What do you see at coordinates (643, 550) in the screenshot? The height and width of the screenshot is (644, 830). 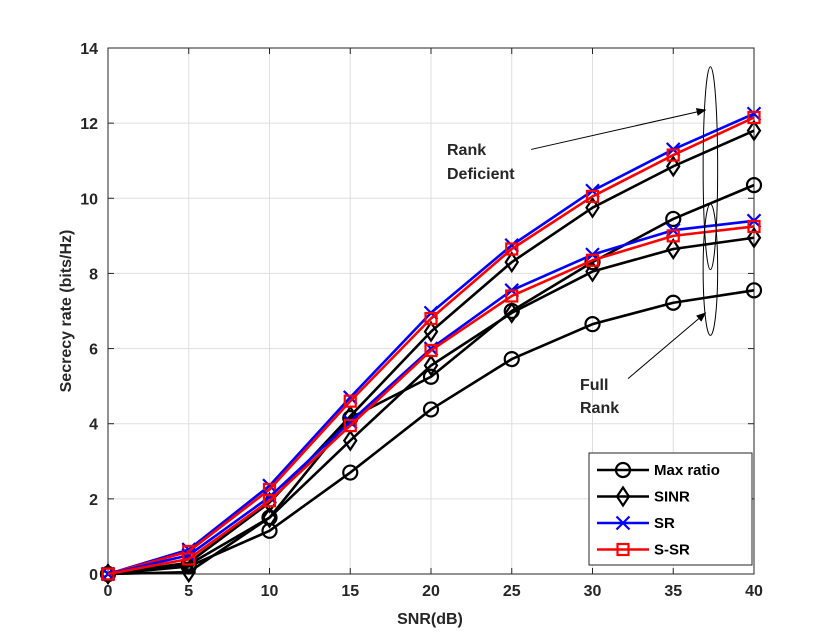 I see `legend-entry-s-sr: S-SR` at bounding box center [643, 550].